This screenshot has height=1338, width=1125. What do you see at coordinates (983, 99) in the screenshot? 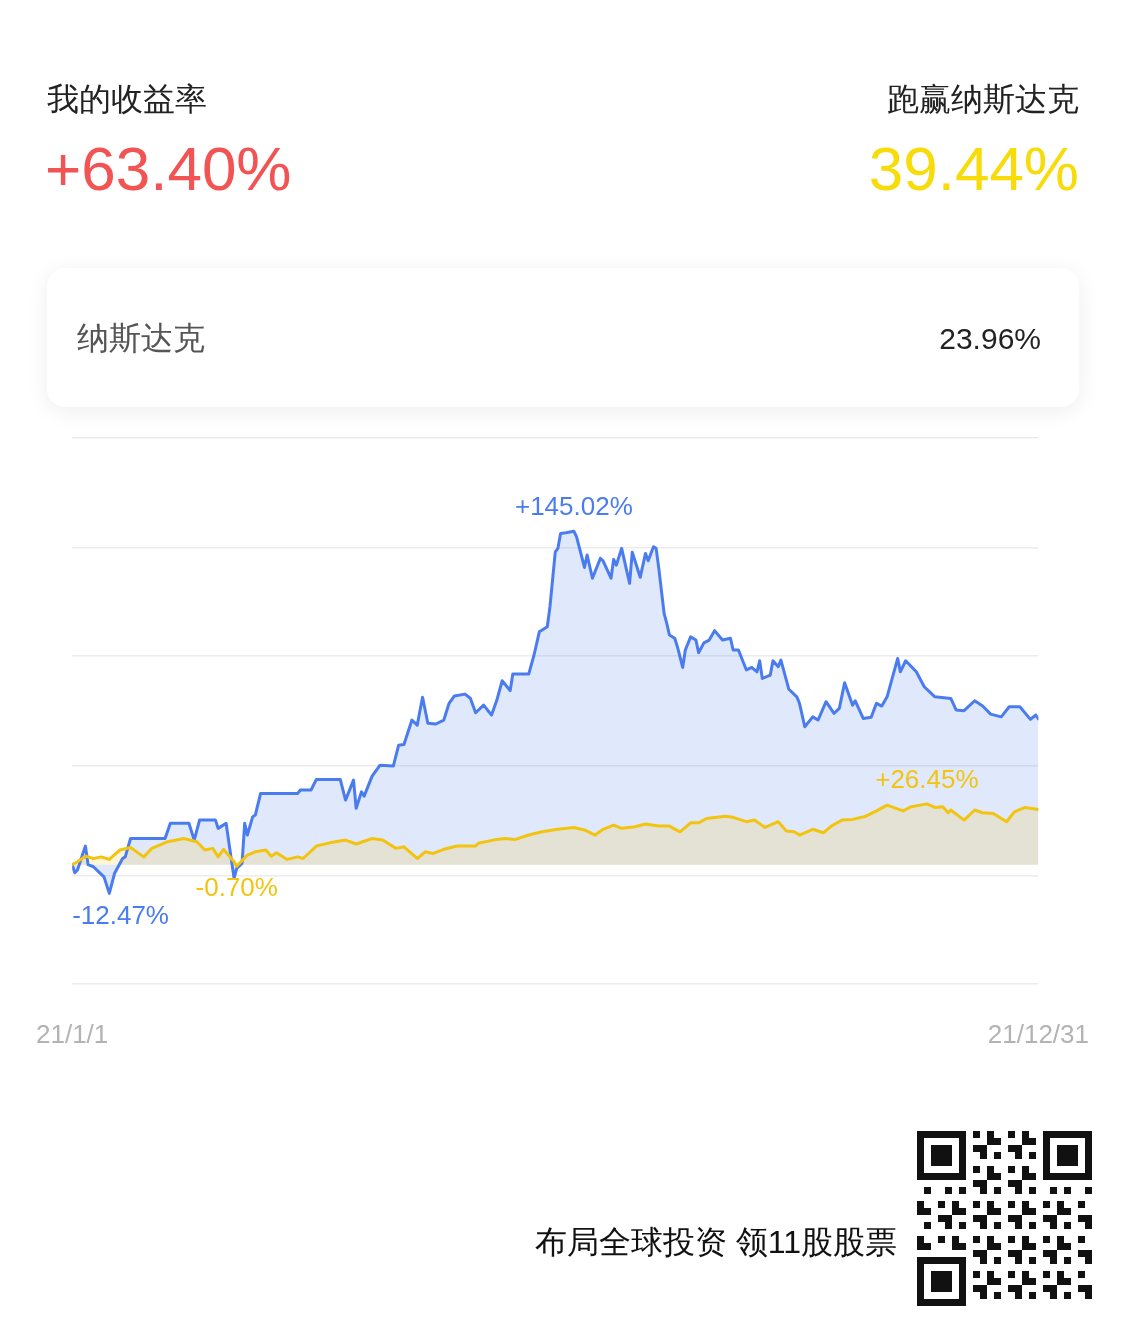
I see `text: 跑赢纳斯达克` at bounding box center [983, 99].